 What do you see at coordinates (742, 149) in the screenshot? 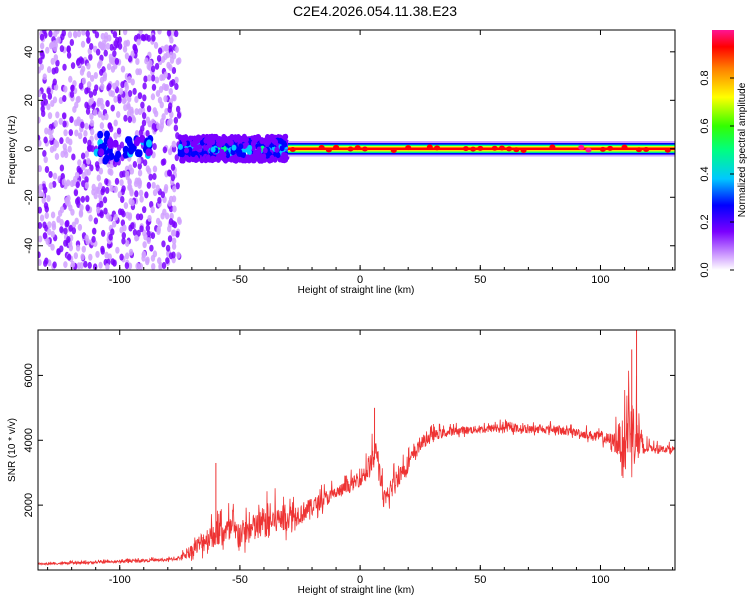
I see `colorbar-label: Normalized spectral amplitude` at bounding box center [742, 149].